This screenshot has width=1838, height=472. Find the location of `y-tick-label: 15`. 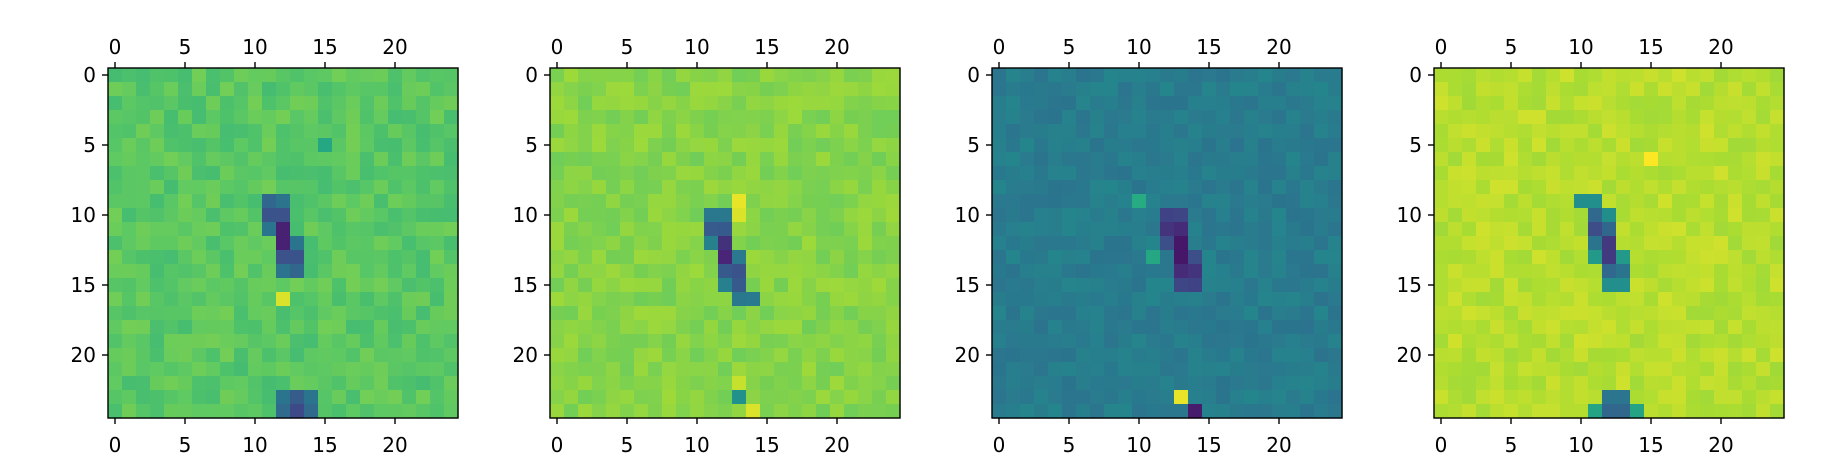

y-tick-label: 15 is located at coordinates (967, 285).